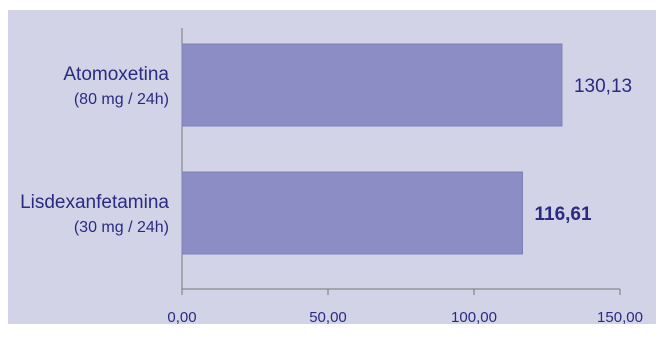 Image resolution: width=659 pixels, height=342 pixels. Describe the element at coordinates (328, 317) in the screenshot. I see `x-tick-label: 50,00` at that location.